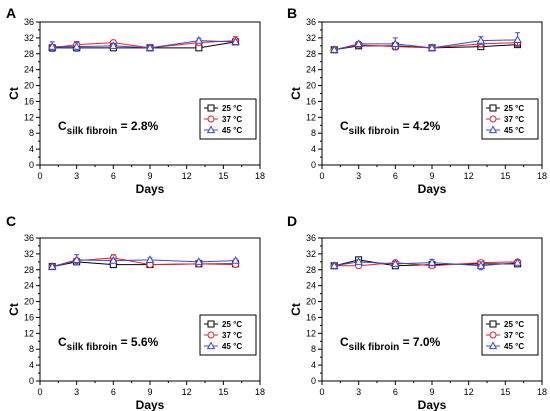 Image resolution: width=550 pixels, height=411 pixels. I want to click on annotation-value: = 4.2%, so click(419, 126).